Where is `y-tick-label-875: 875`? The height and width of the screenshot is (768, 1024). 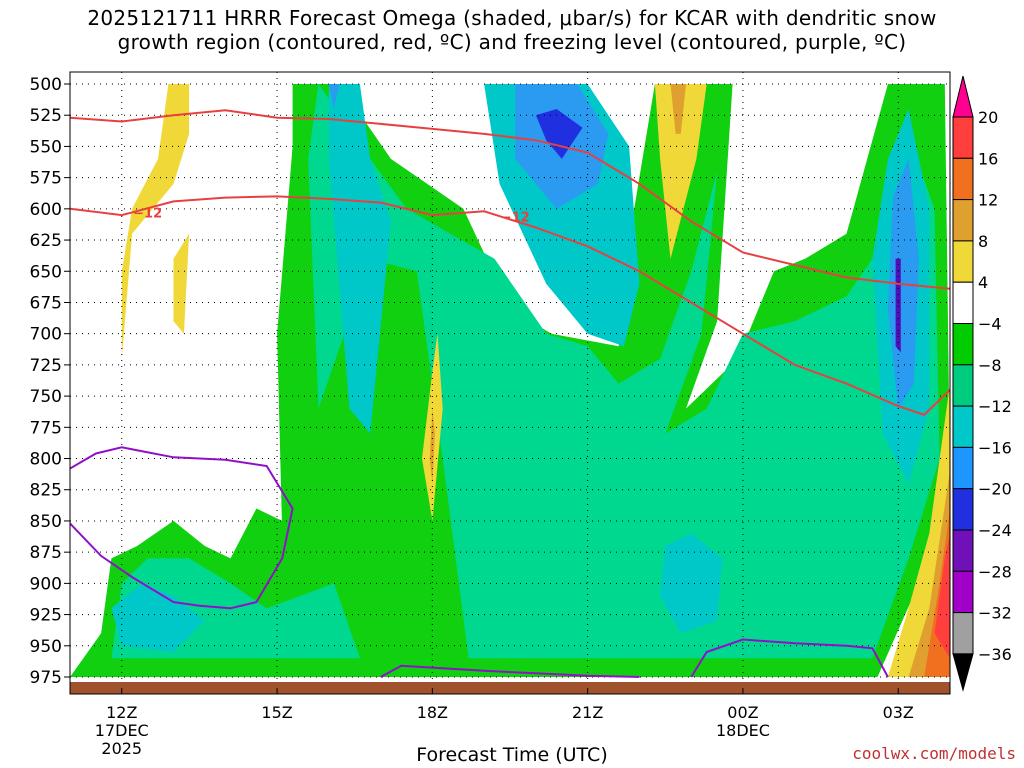 y-tick-label-875: 875 is located at coordinates (46, 553).